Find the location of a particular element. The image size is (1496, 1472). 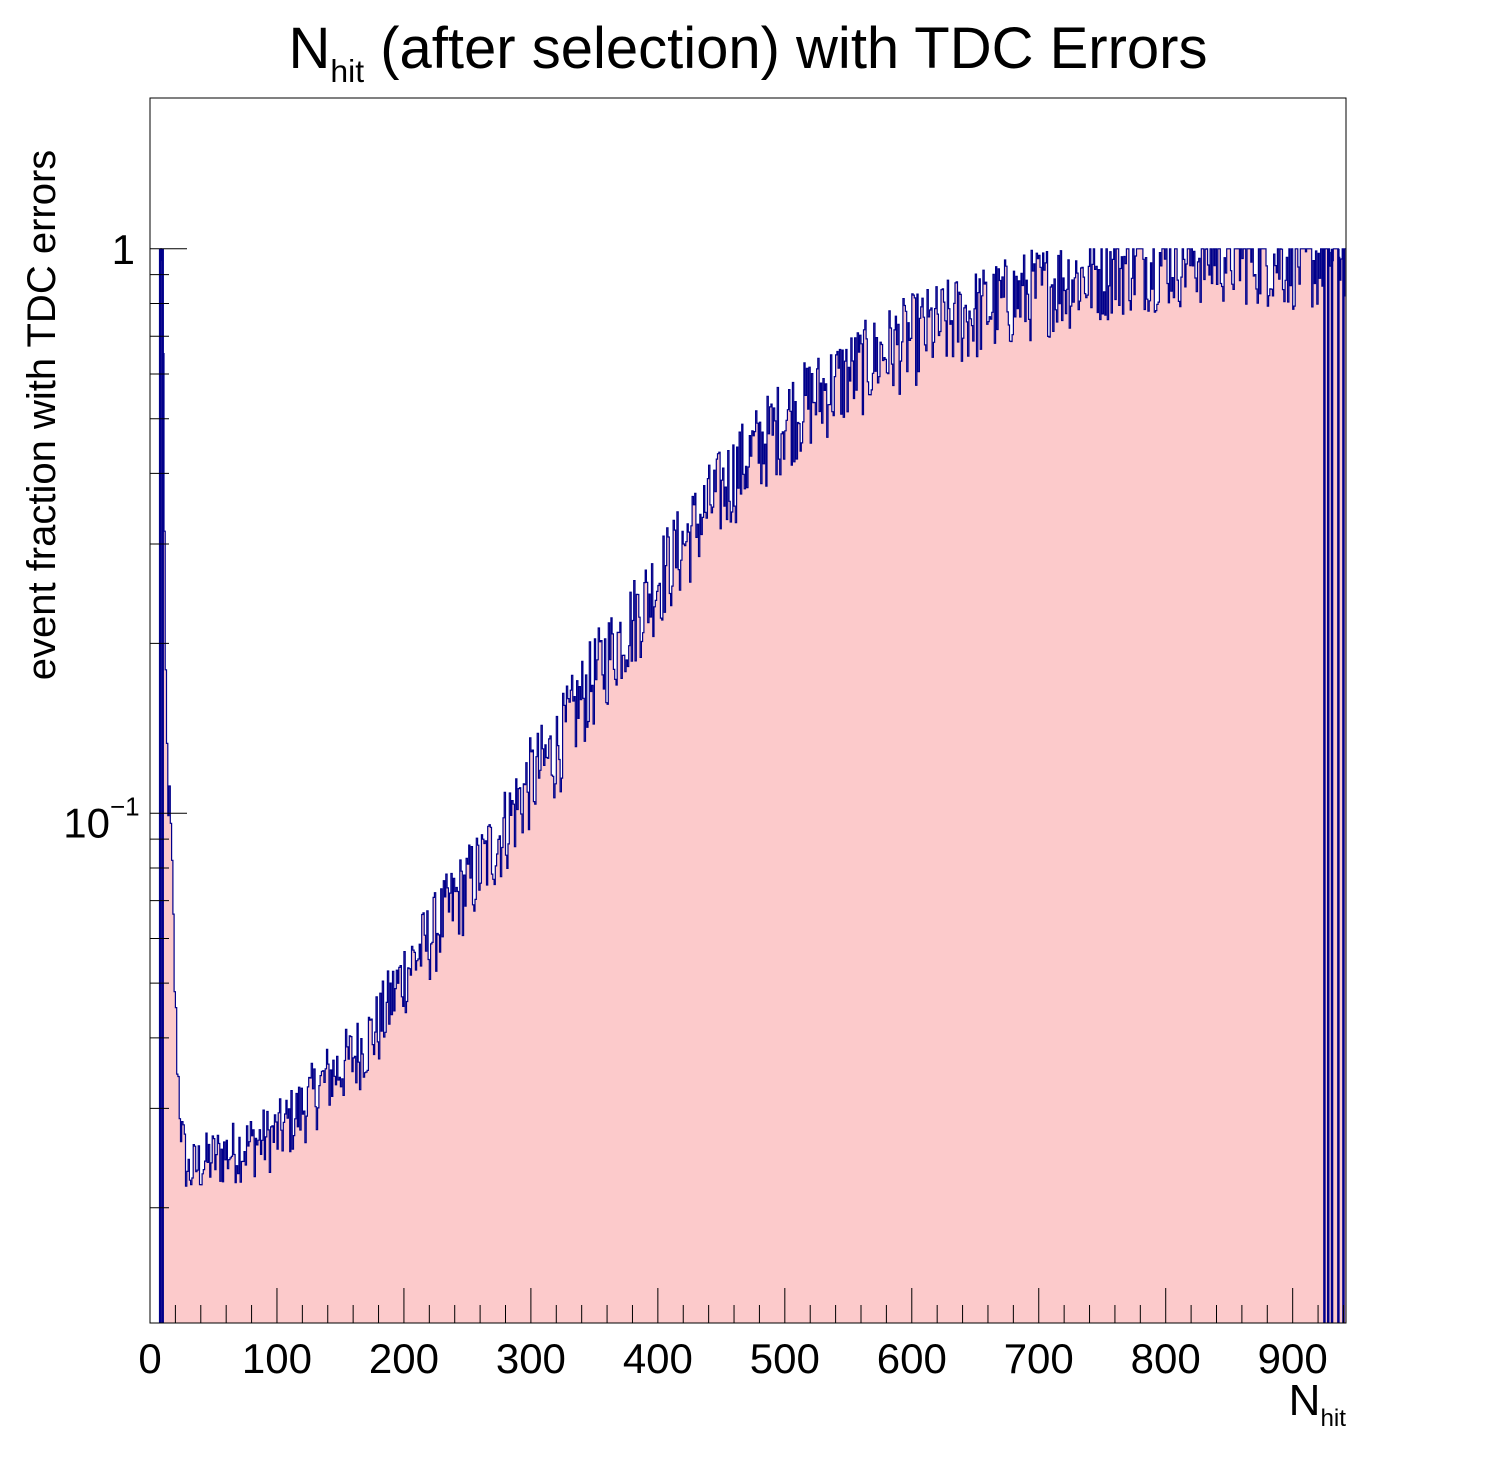

x-axis-label: Nhit is located at coordinates (1317, 1404).